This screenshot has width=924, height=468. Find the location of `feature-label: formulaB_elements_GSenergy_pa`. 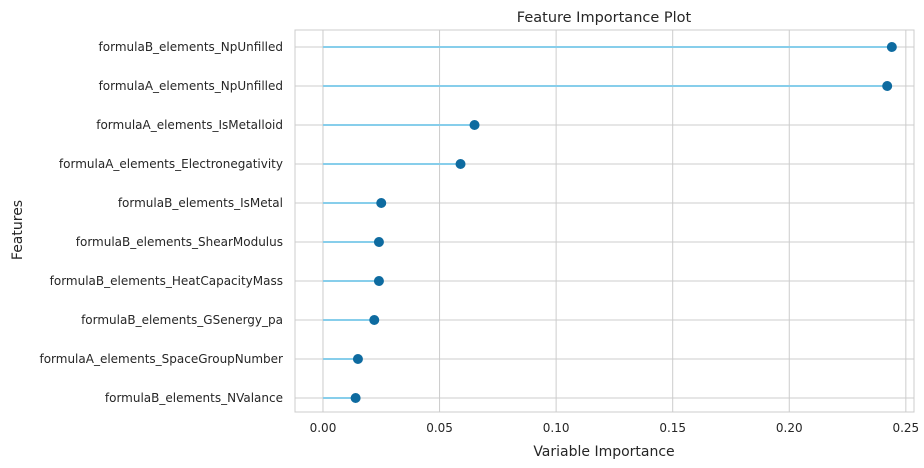

feature-label: formulaB_elements_GSenergy_pa is located at coordinates (182, 320).